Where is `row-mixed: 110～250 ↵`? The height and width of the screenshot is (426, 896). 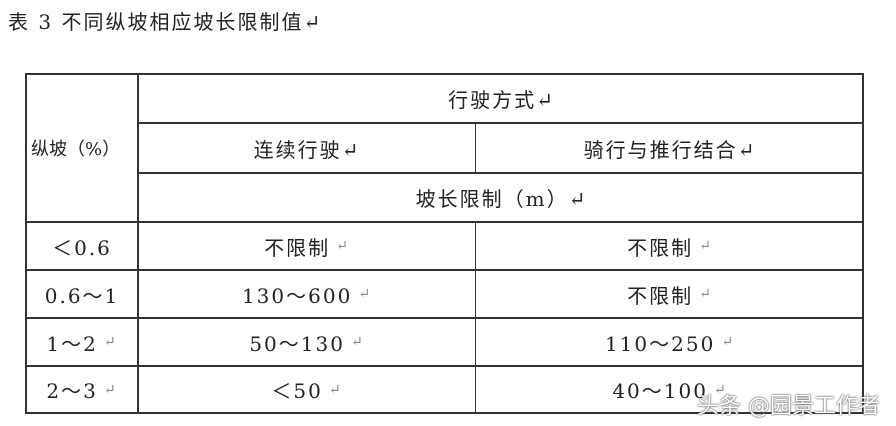
row-mixed: 110～250 ↵ is located at coordinates (670, 342).